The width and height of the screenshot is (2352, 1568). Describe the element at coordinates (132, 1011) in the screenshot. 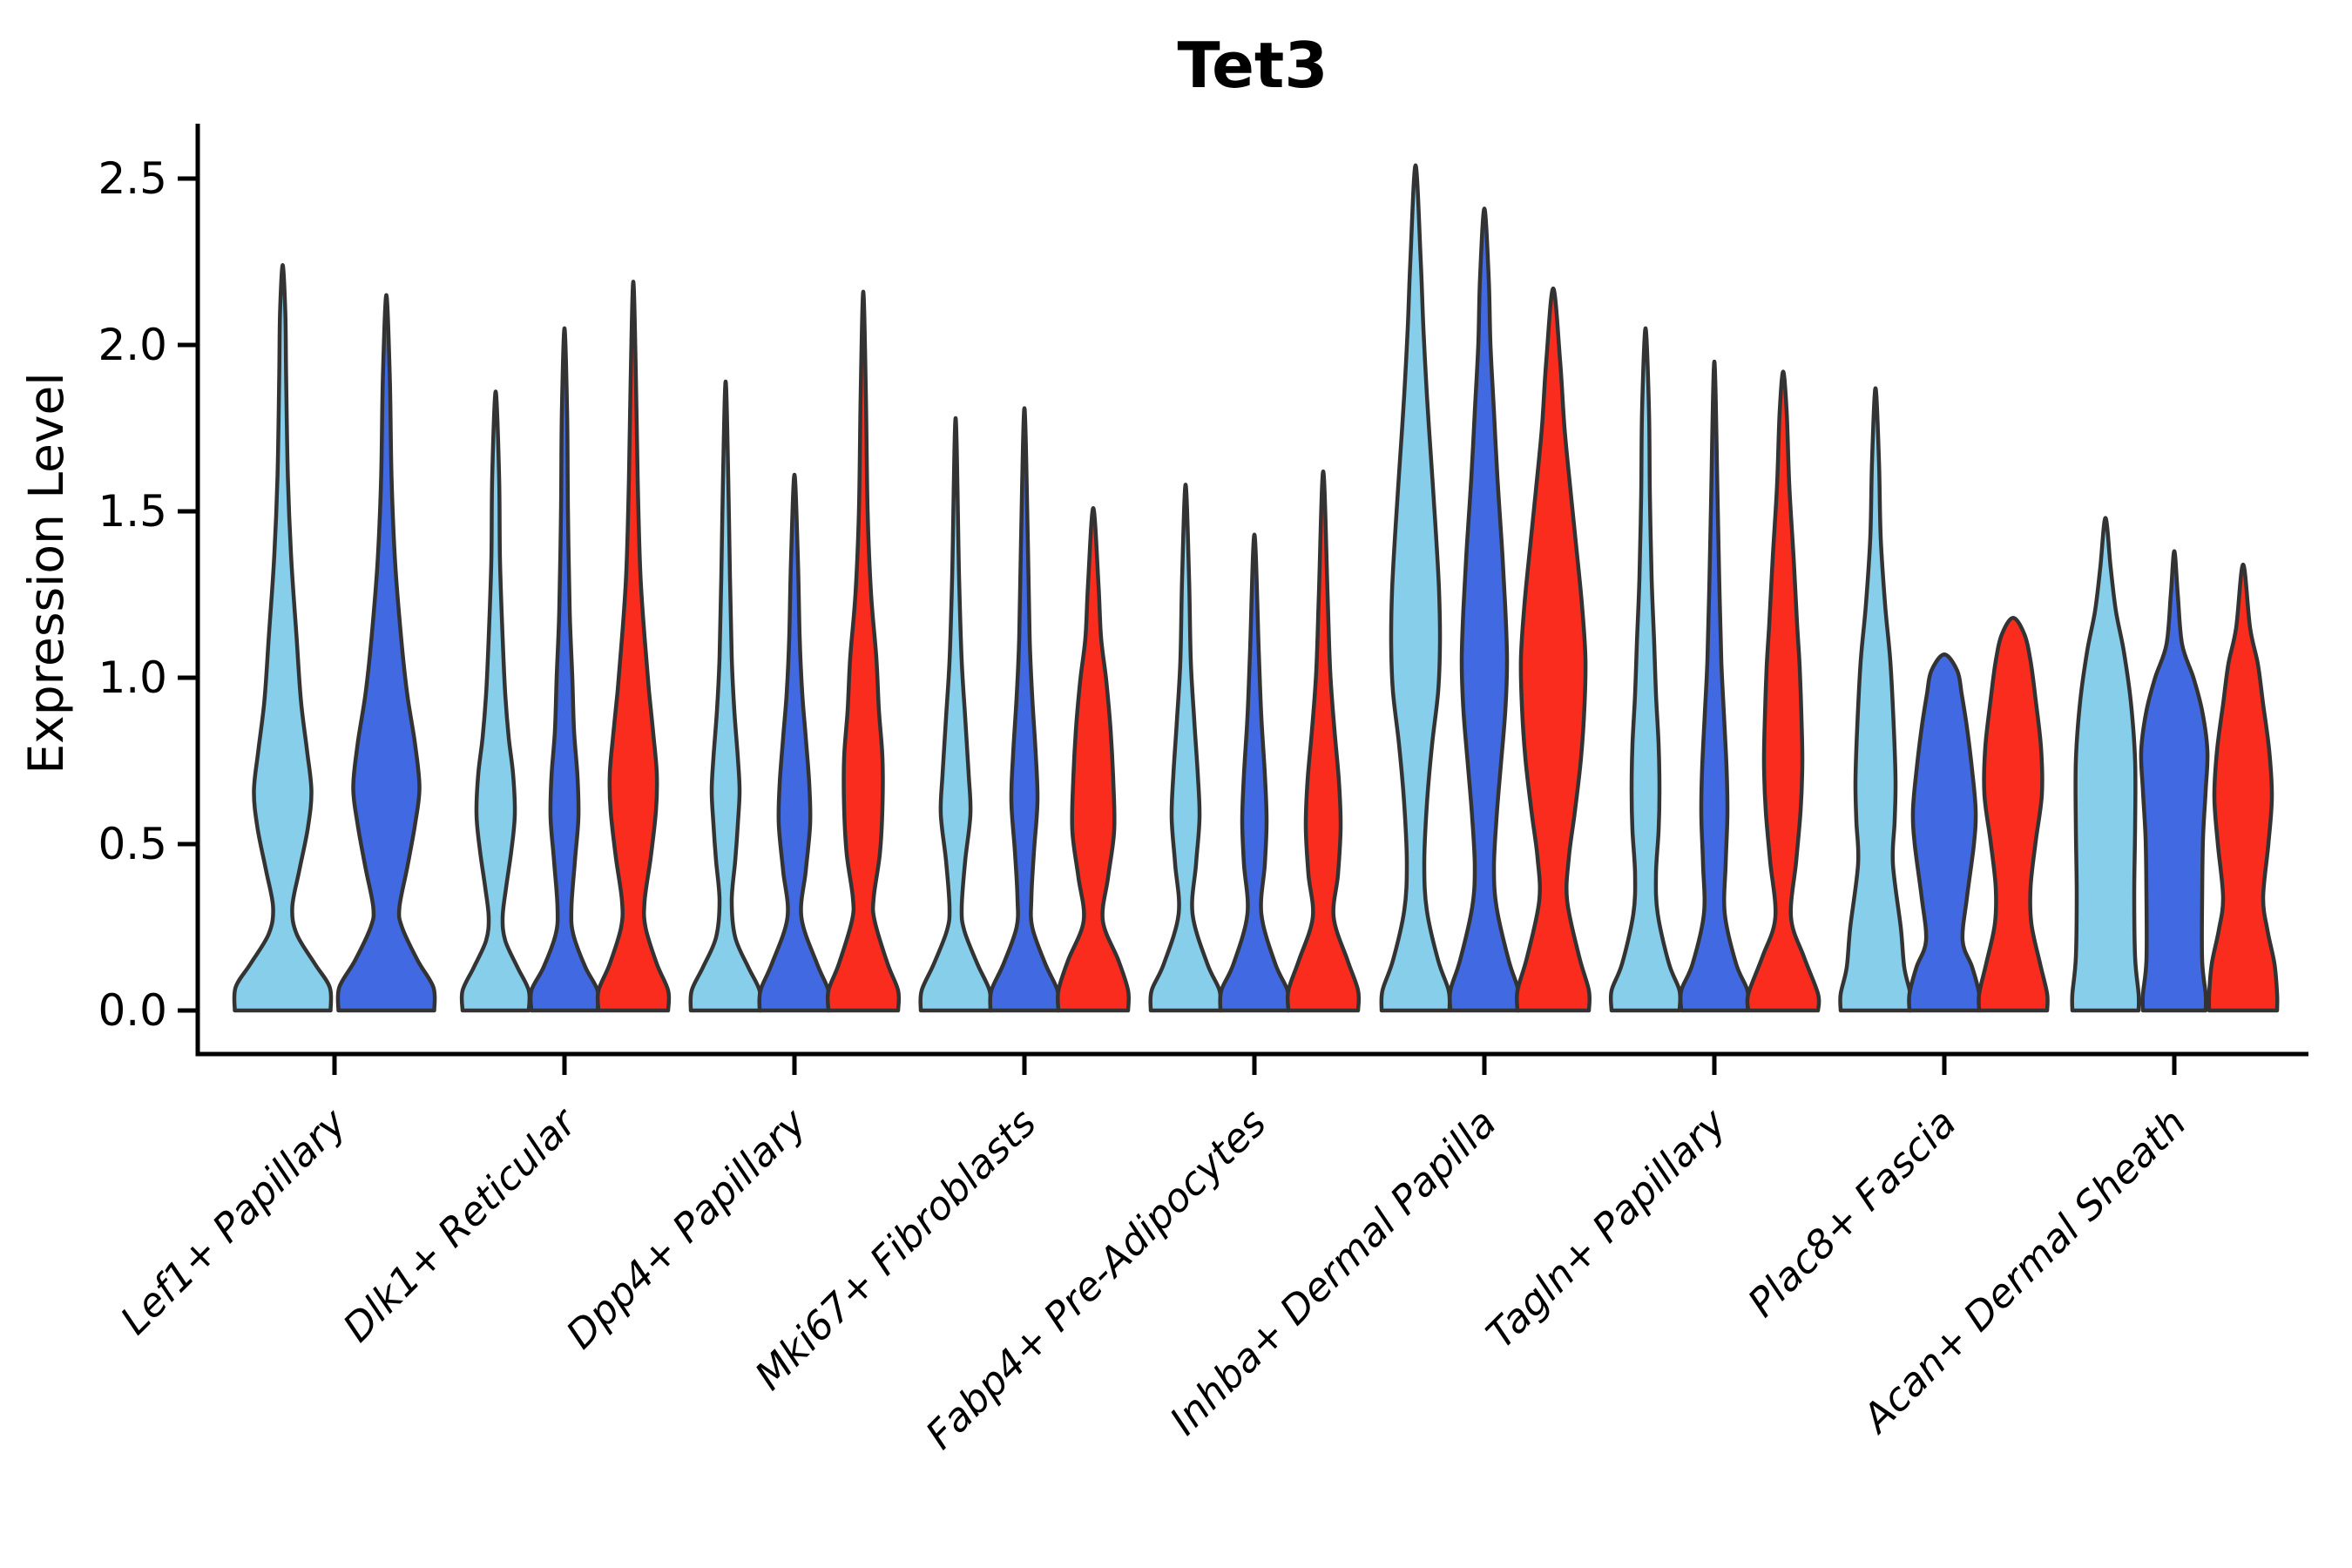

I see `y-tick-label: 0.0` at that location.